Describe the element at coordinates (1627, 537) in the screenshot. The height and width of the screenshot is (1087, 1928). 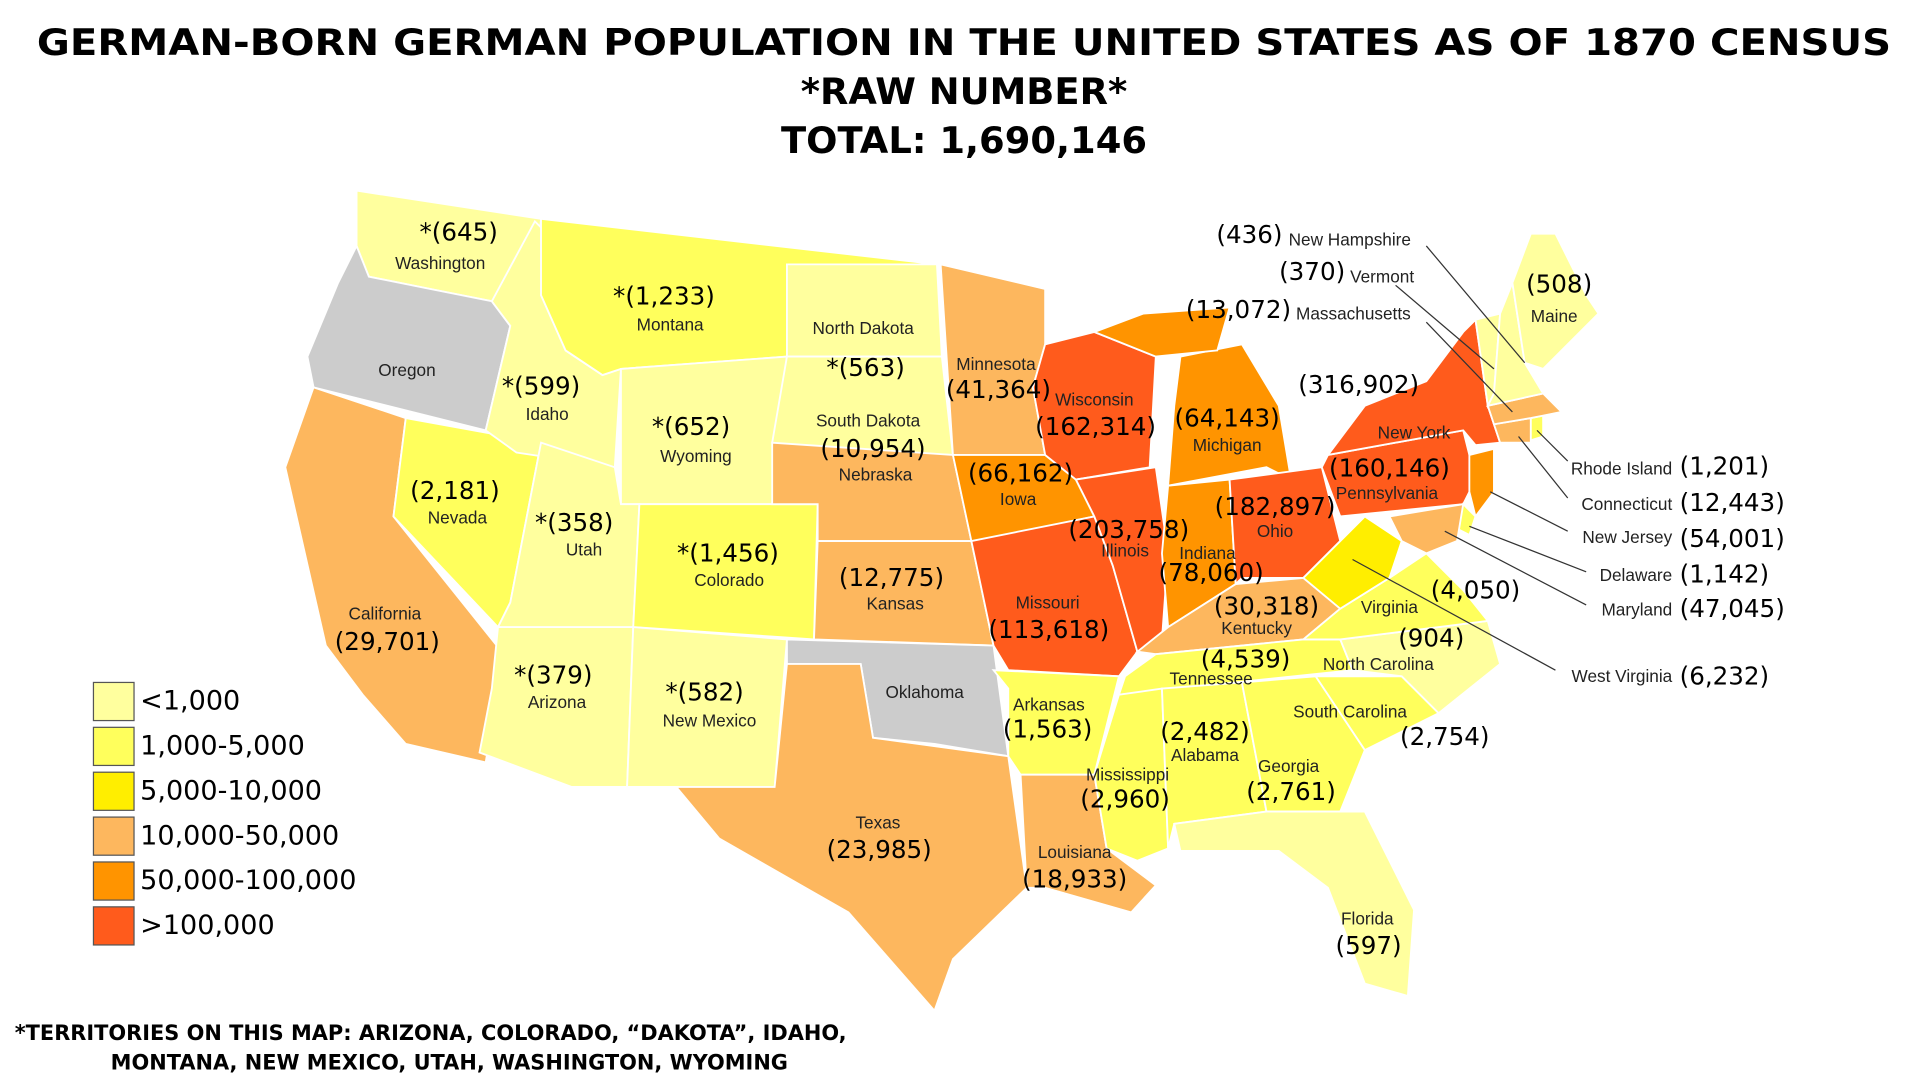
I see `state-name: New Jersey` at that location.